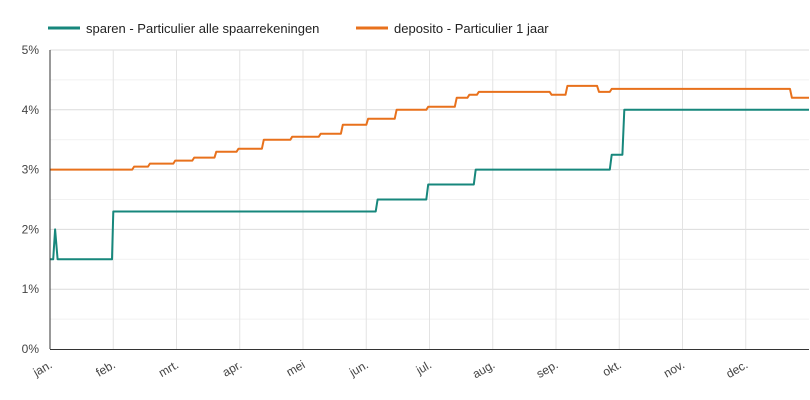  Describe the element at coordinates (612, 368) in the screenshot. I see `x-tick-label: okt.` at that location.